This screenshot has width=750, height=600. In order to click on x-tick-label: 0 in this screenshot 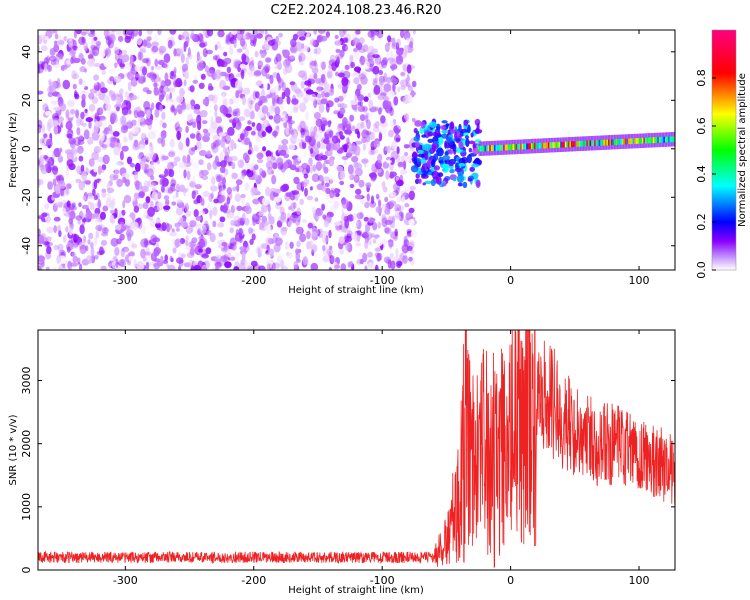, I will do `click(510, 580)`.